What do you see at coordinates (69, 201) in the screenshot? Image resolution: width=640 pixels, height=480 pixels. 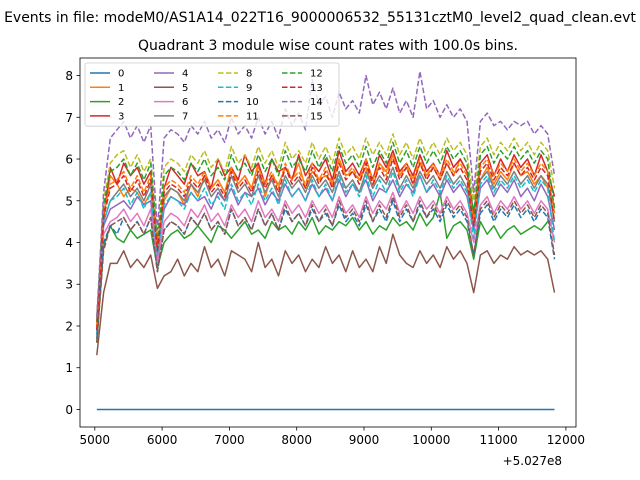 I see `y-tick-label: 5` at bounding box center [69, 201].